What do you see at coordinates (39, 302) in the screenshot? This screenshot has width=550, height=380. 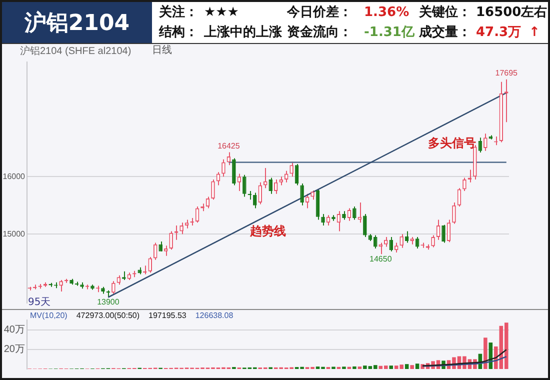 I see `annotation: 95天` at bounding box center [39, 302].